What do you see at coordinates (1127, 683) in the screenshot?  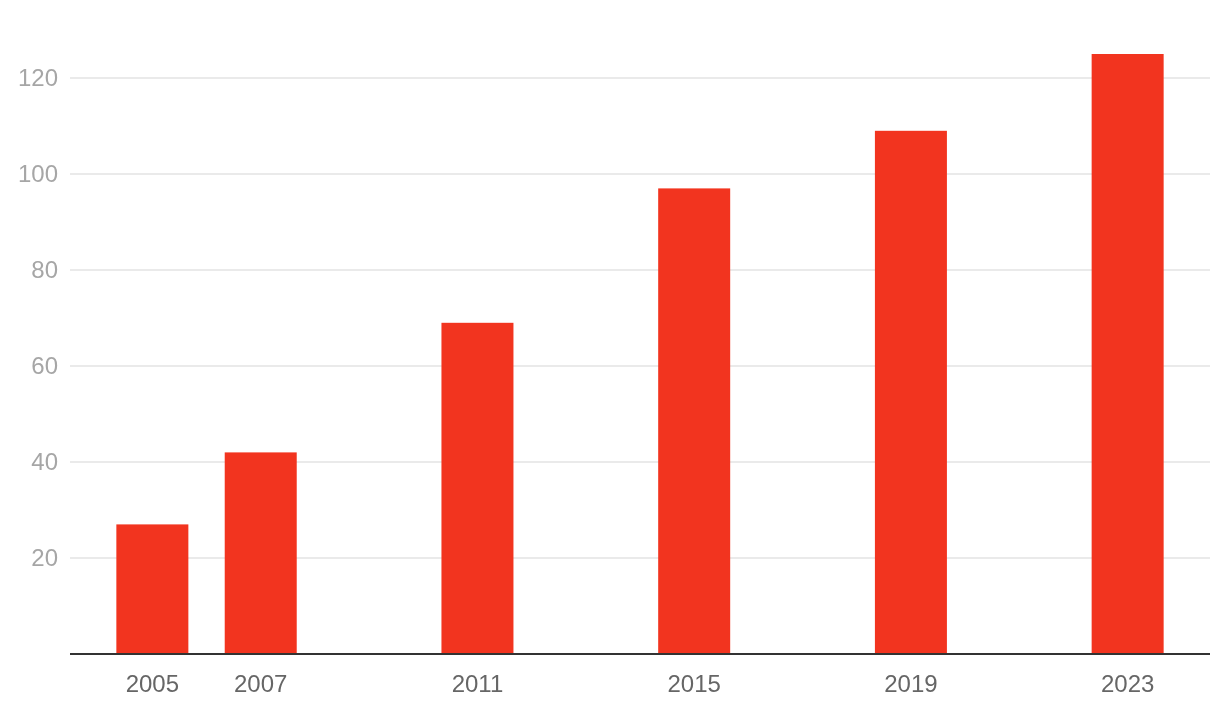 I see `x-tick-label: 2023` at bounding box center [1127, 683].